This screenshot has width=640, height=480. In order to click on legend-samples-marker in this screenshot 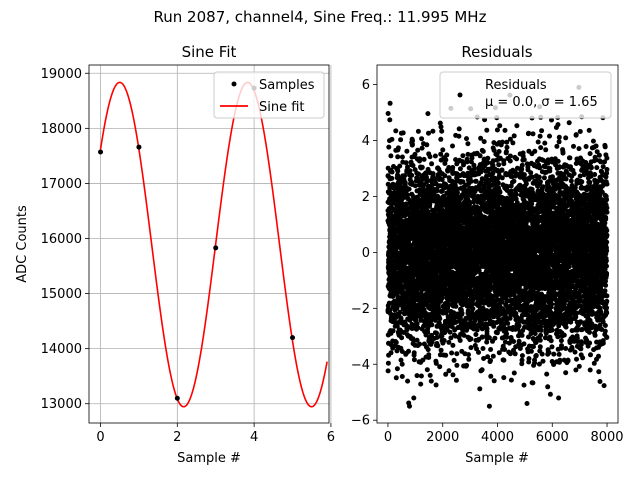, I will do `click(234, 84)`.